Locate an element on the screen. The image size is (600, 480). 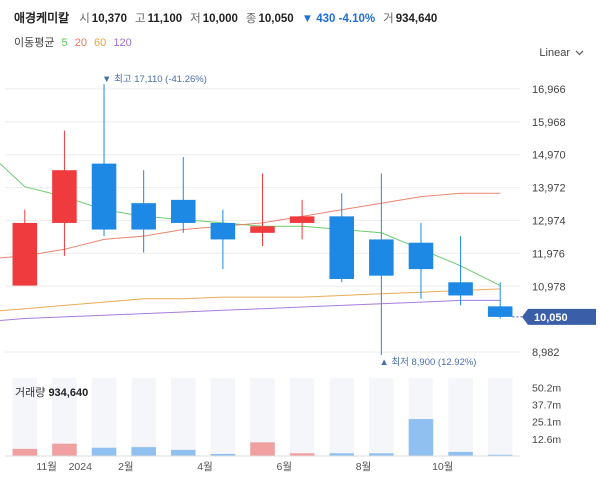
min-price-annotation: ▲ 최저 8,900 (12.92%) is located at coordinates (427, 362).